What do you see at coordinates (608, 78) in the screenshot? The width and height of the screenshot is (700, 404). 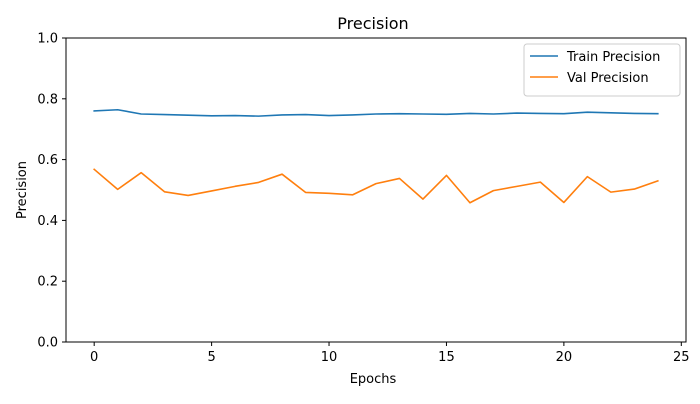 I see `legend-label-1: Val Precision` at bounding box center [608, 78].